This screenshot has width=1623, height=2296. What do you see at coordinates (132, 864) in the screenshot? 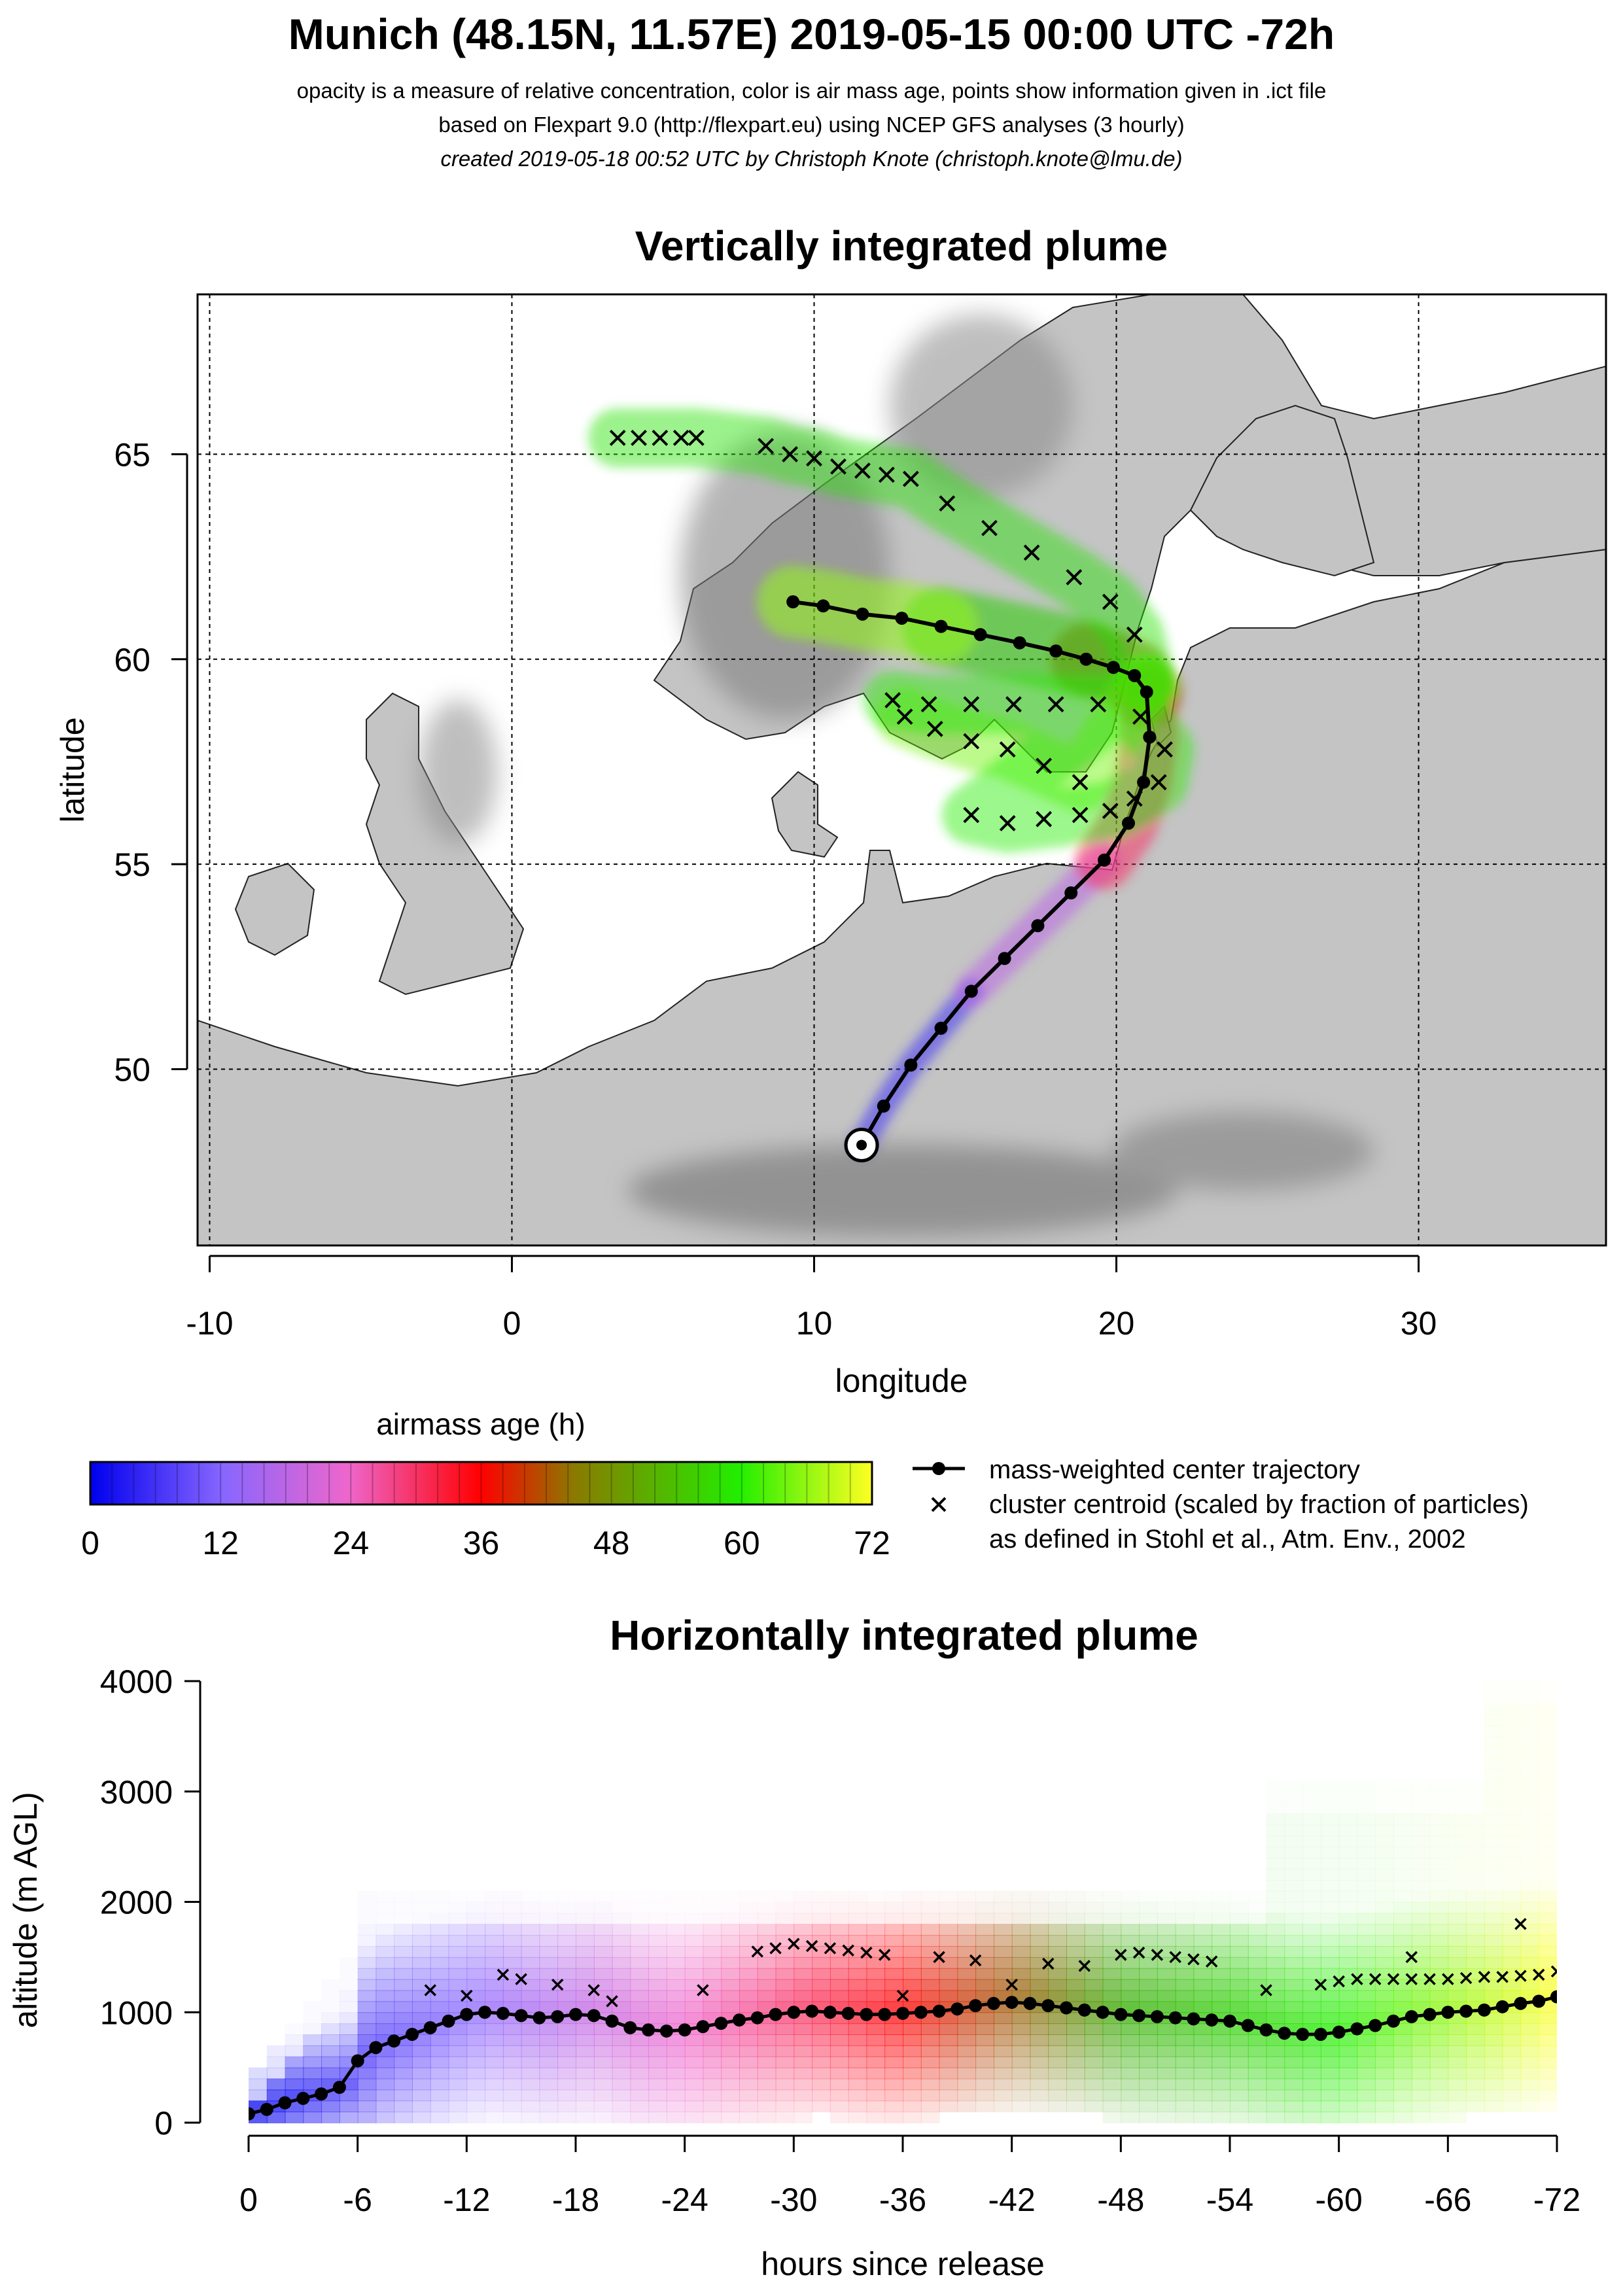
I see `map-y-tick-label: 55` at bounding box center [132, 864].